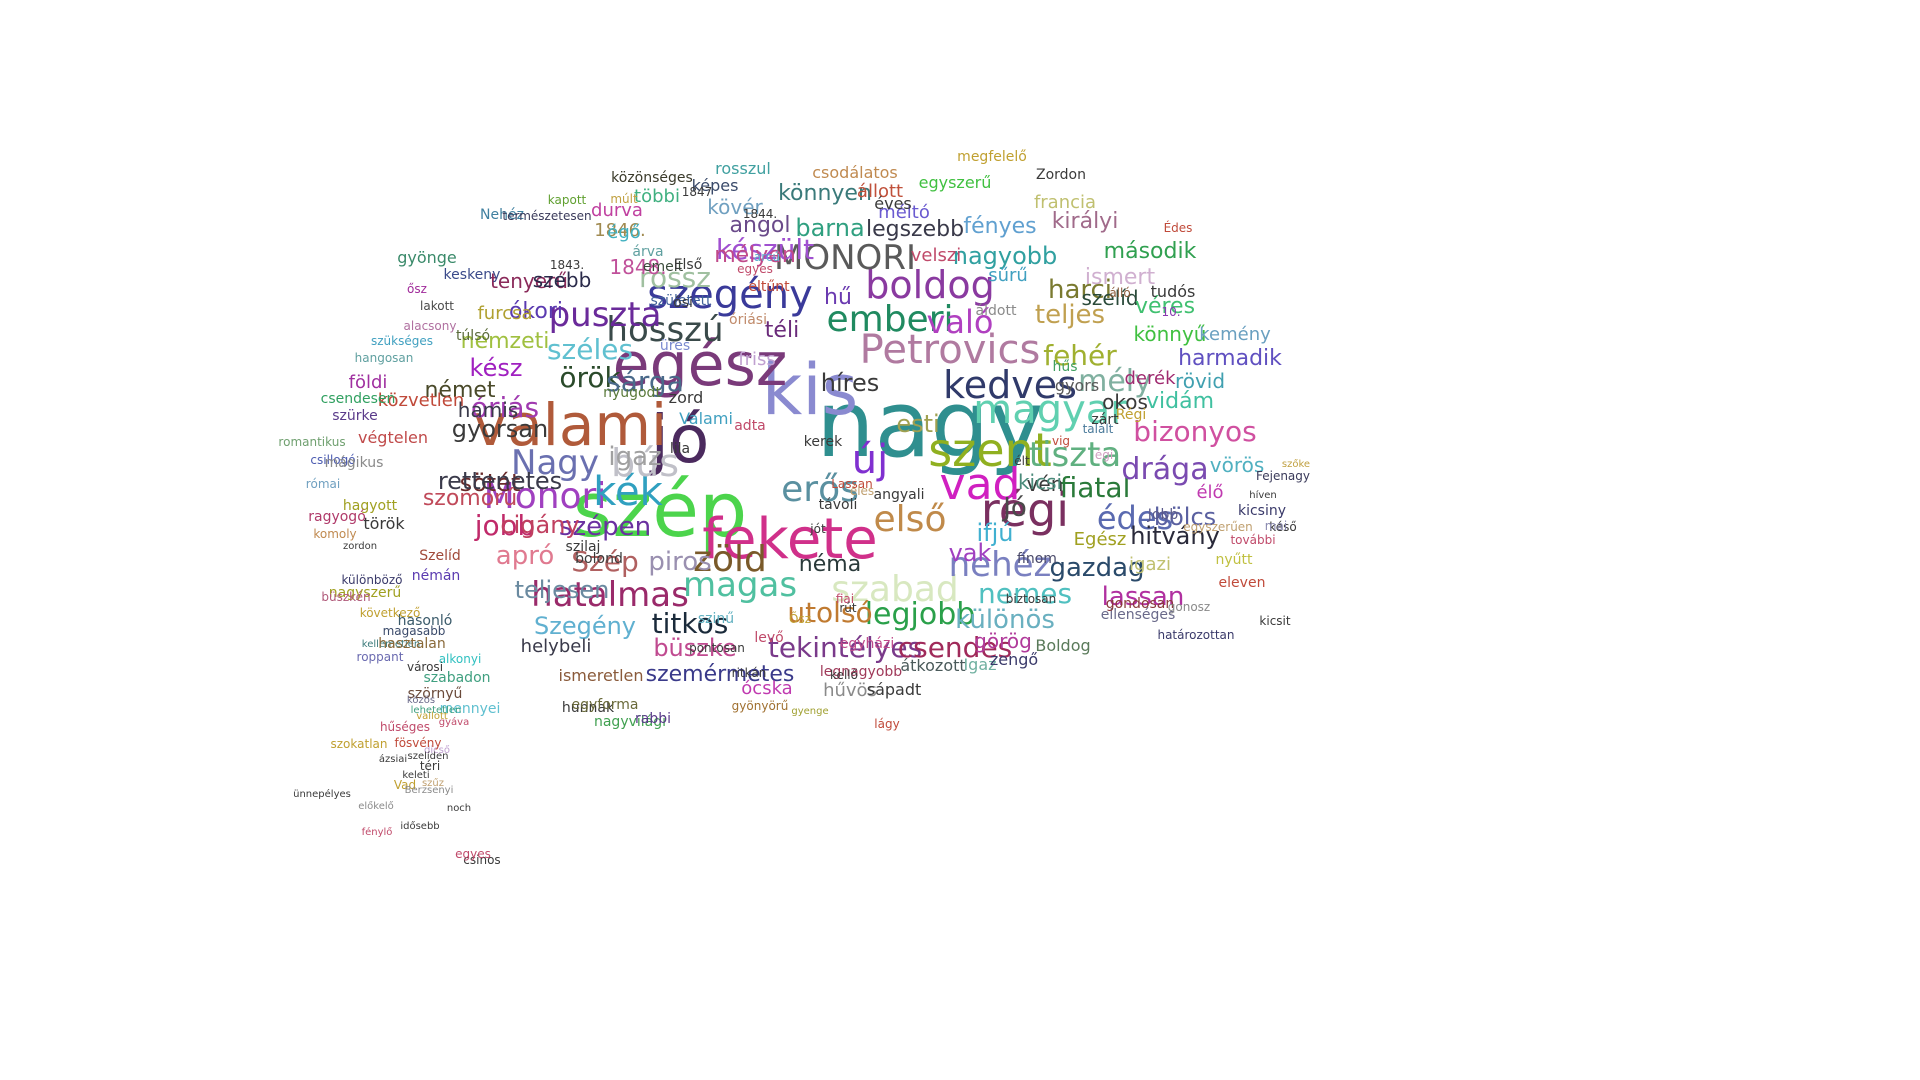 This screenshot has width=1920, height=1080. Describe the element at coordinates (767, 688) in the screenshot. I see `cloud-word: ócska` at that location.